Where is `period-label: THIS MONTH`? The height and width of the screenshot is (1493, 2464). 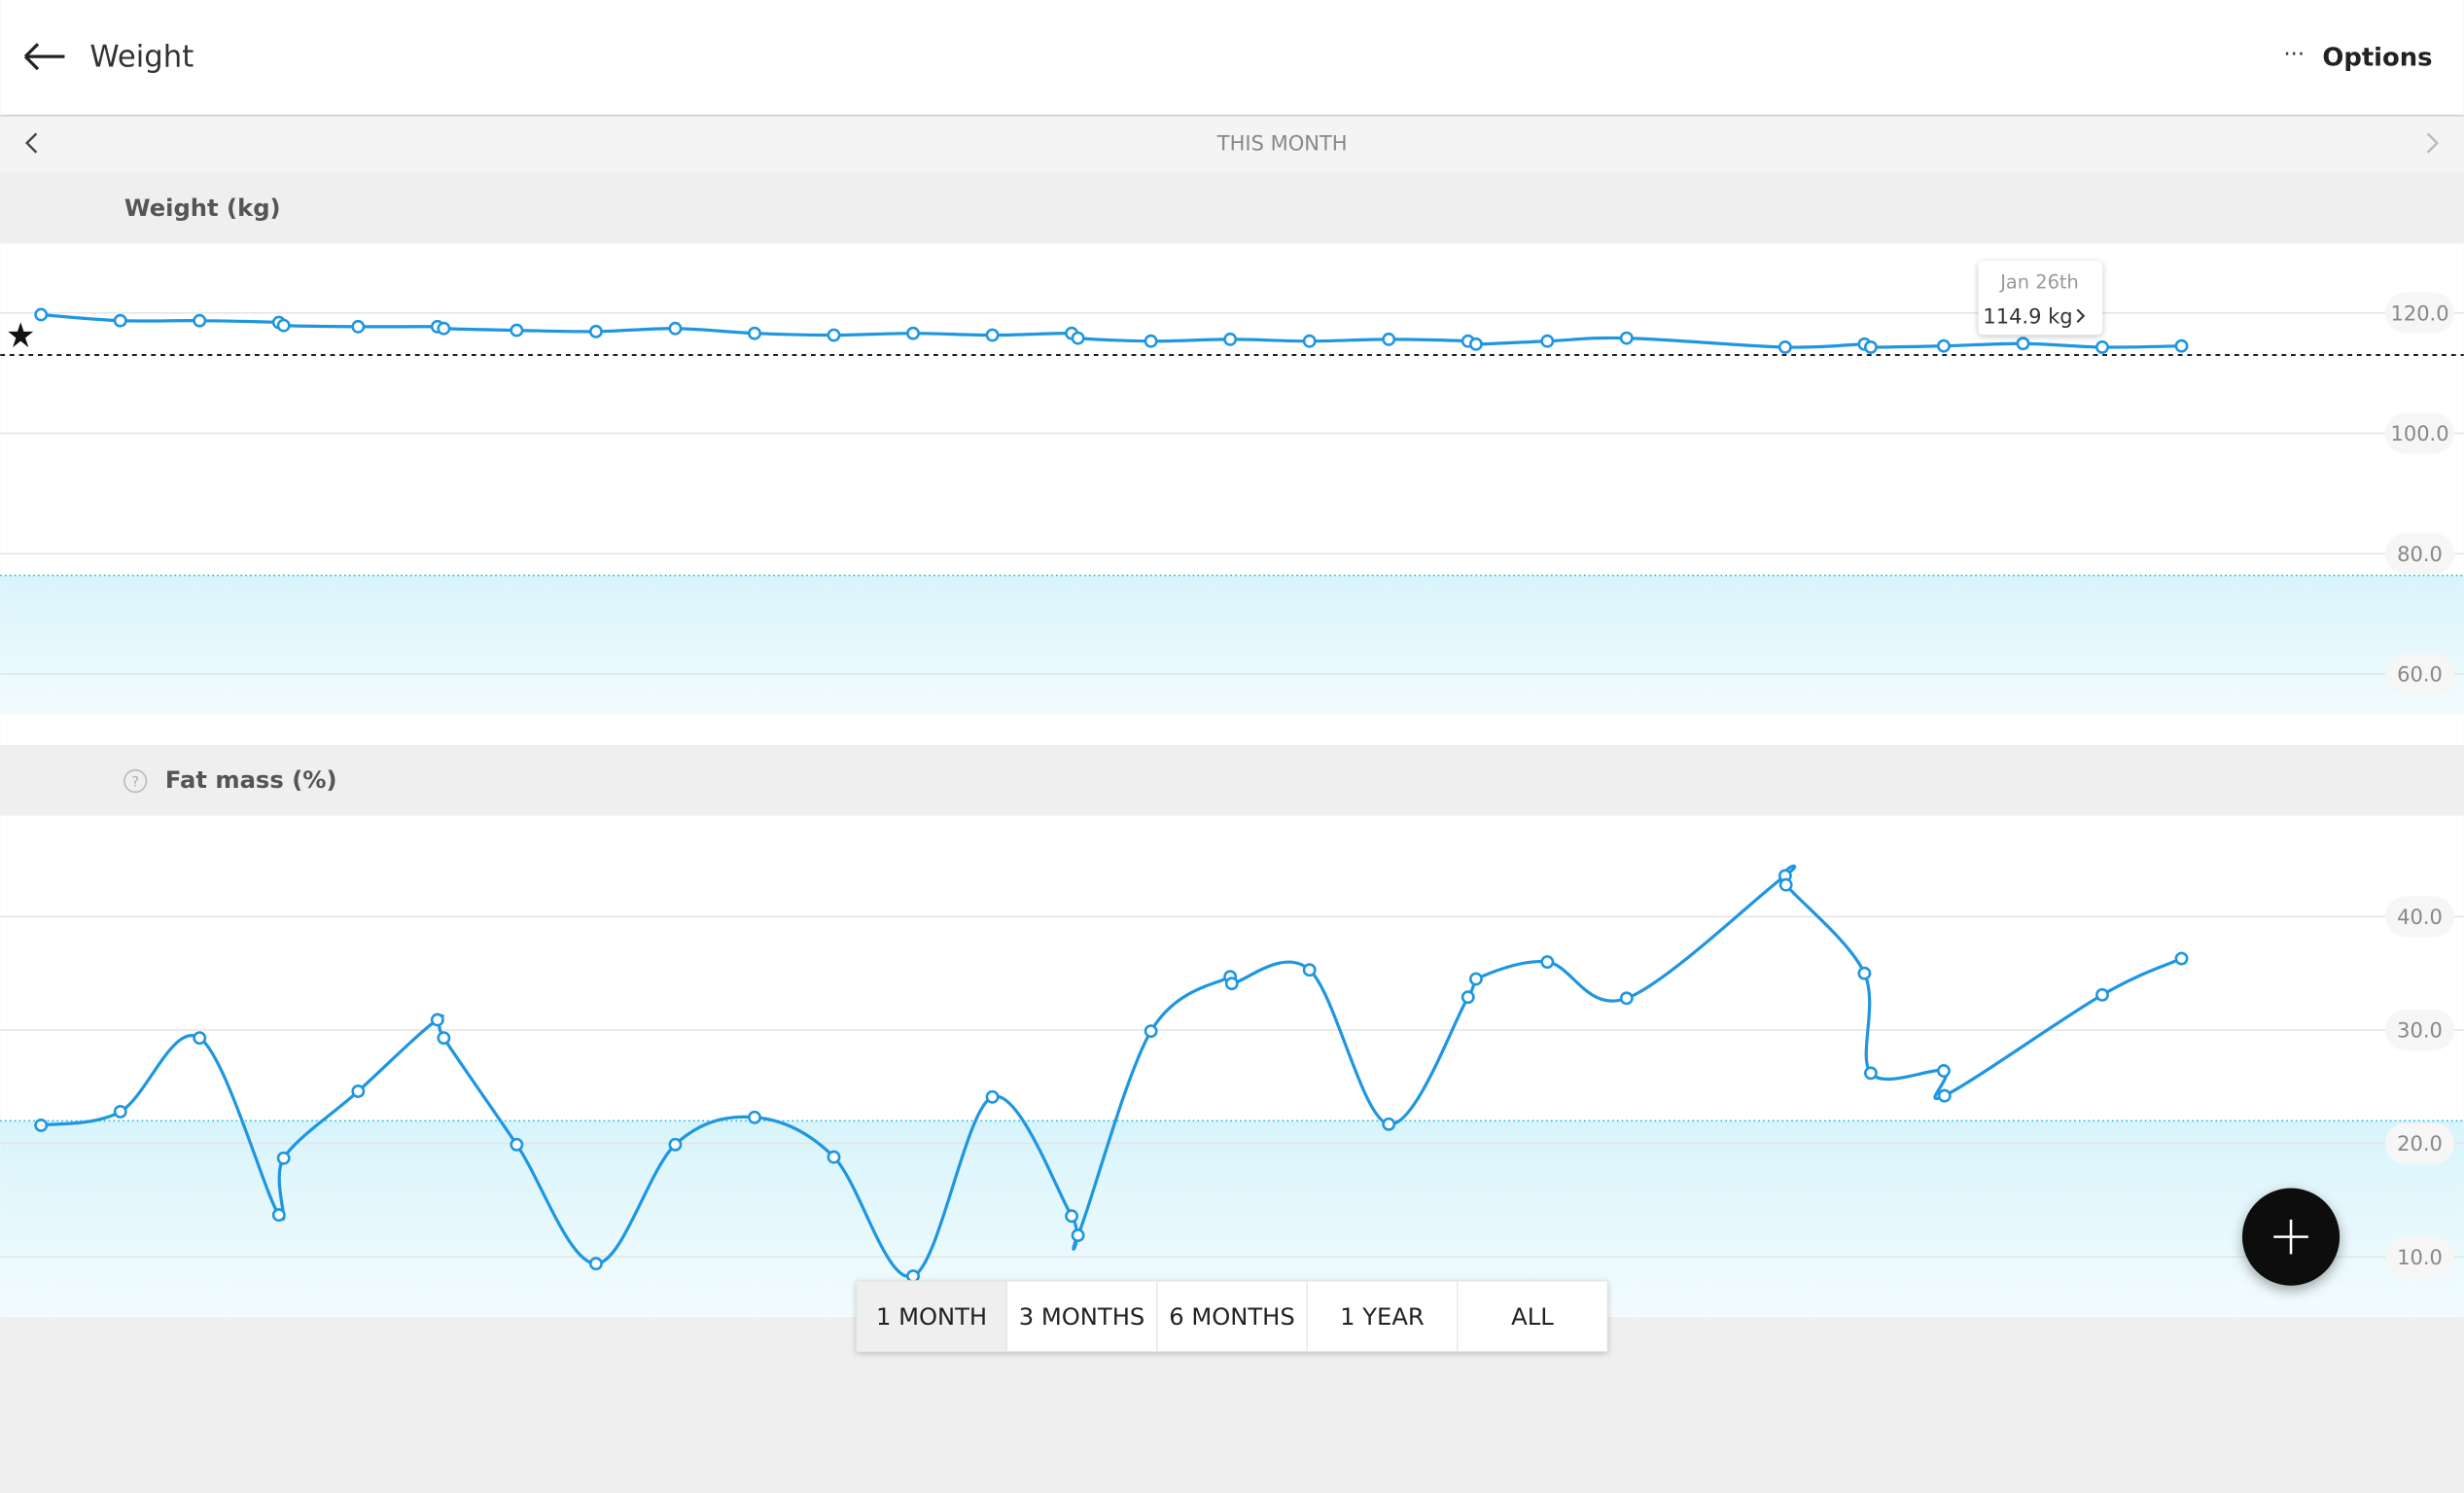 period-label: THIS MONTH is located at coordinates (1282, 144).